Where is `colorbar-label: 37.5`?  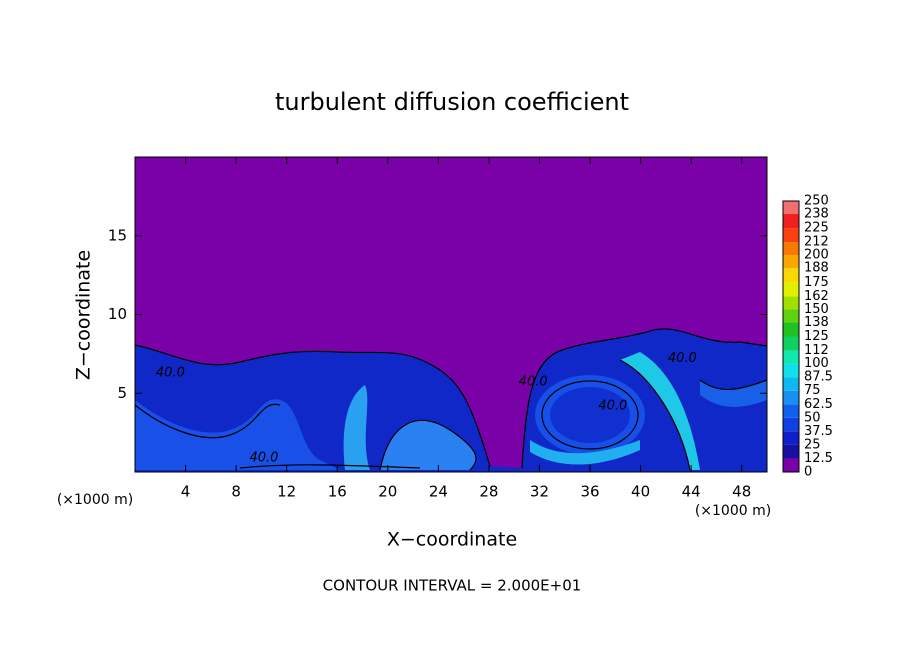
colorbar-label: 37.5 is located at coordinates (818, 431).